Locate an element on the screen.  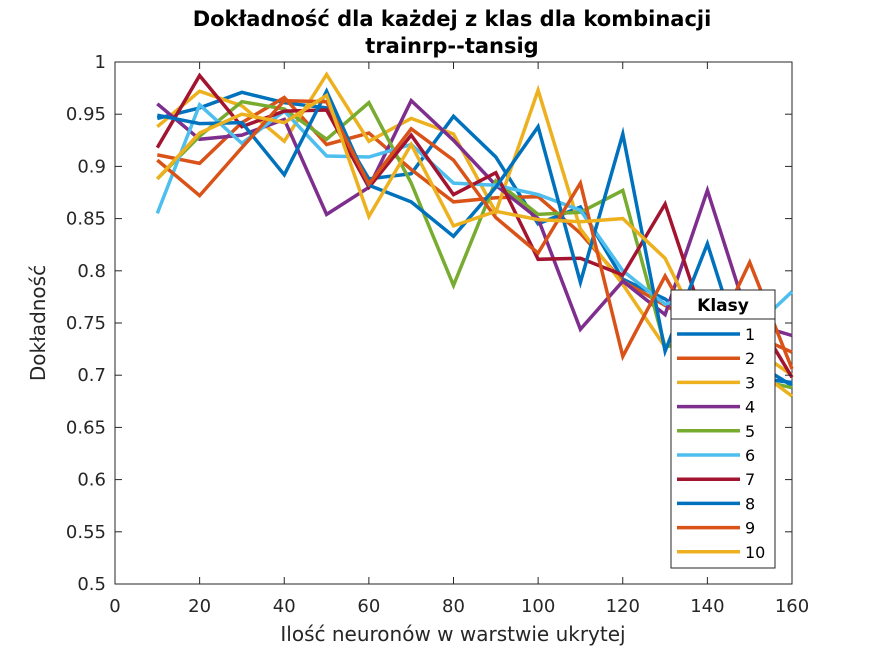
legend-label-5: 5 is located at coordinates (750, 431).